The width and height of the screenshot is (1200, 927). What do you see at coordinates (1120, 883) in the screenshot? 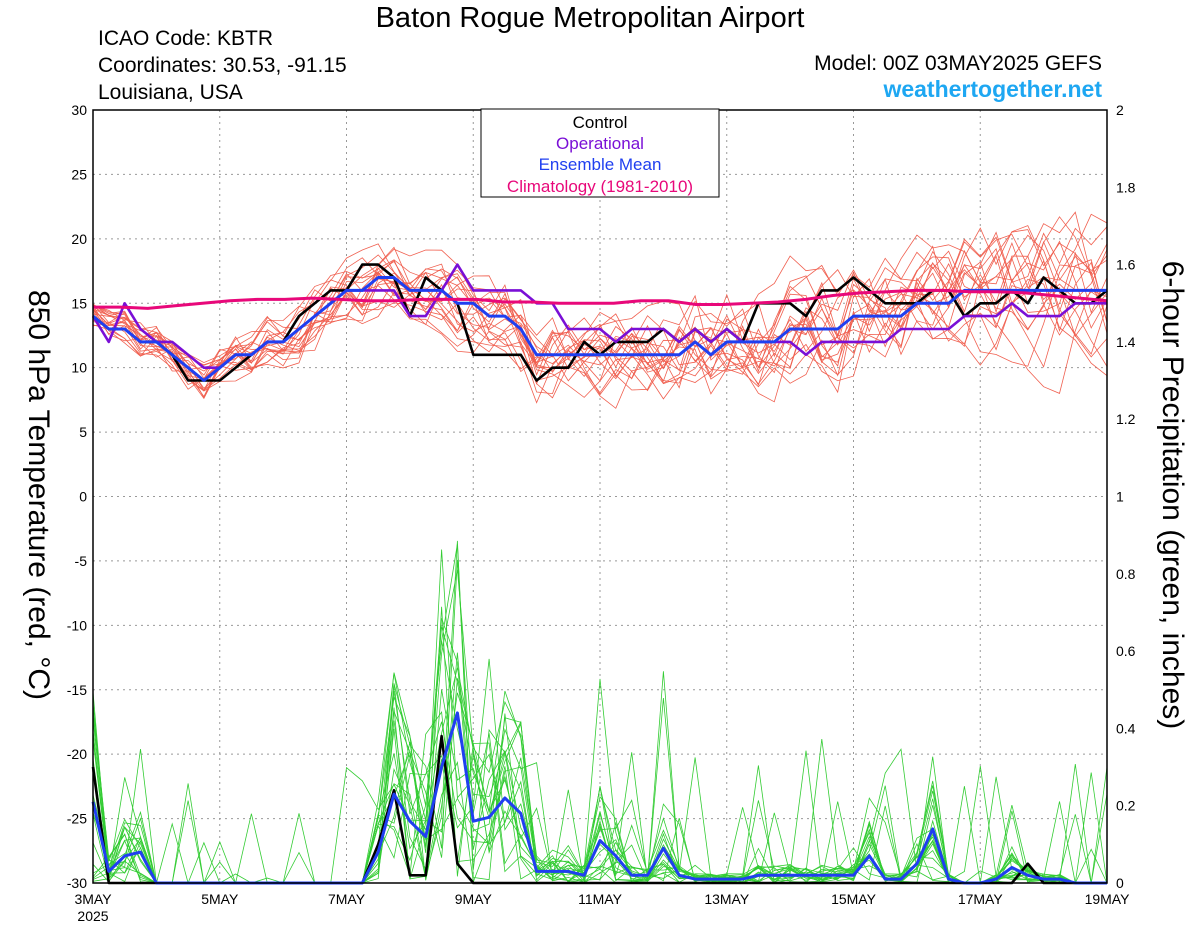
I see `y-tick-right: 0` at bounding box center [1120, 883].